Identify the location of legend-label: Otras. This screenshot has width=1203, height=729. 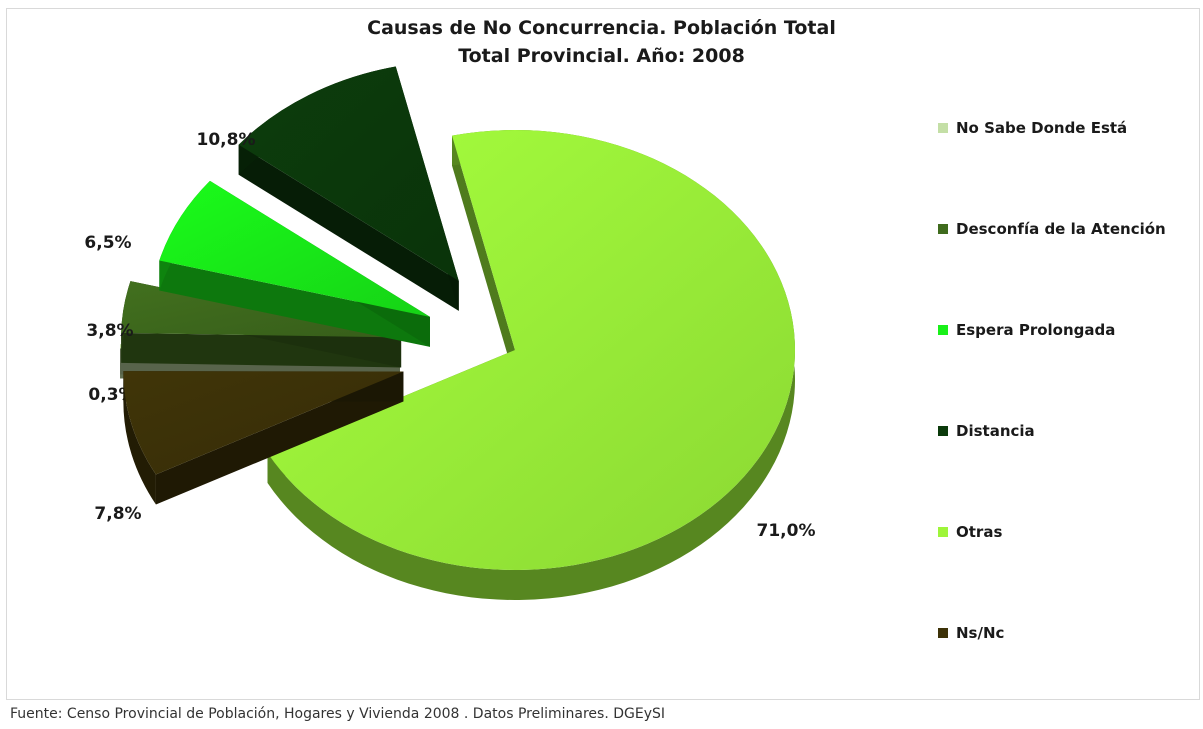
(979, 532).